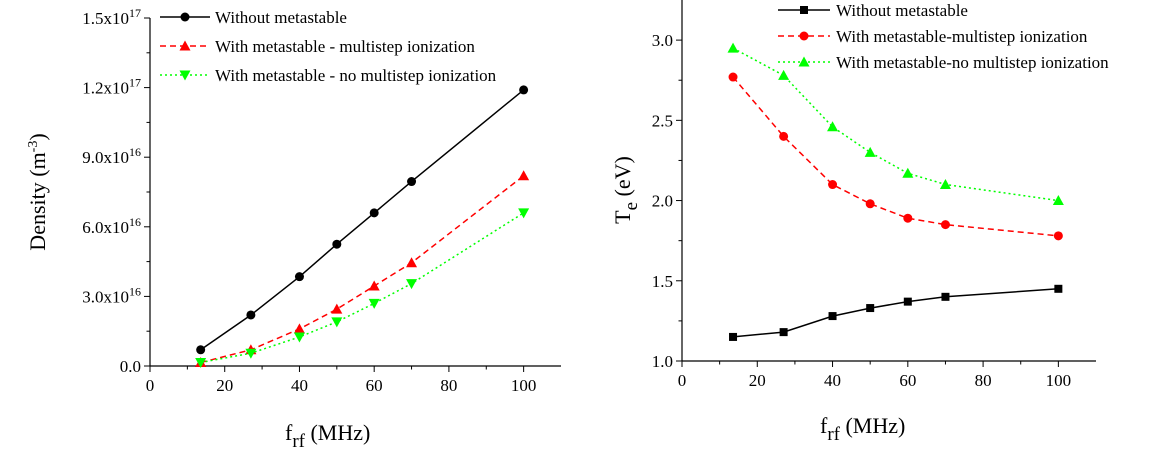 The image size is (1173, 450). What do you see at coordinates (662, 201) in the screenshot?
I see `y-tick-label: 2.0` at bounding box center [662, 201].